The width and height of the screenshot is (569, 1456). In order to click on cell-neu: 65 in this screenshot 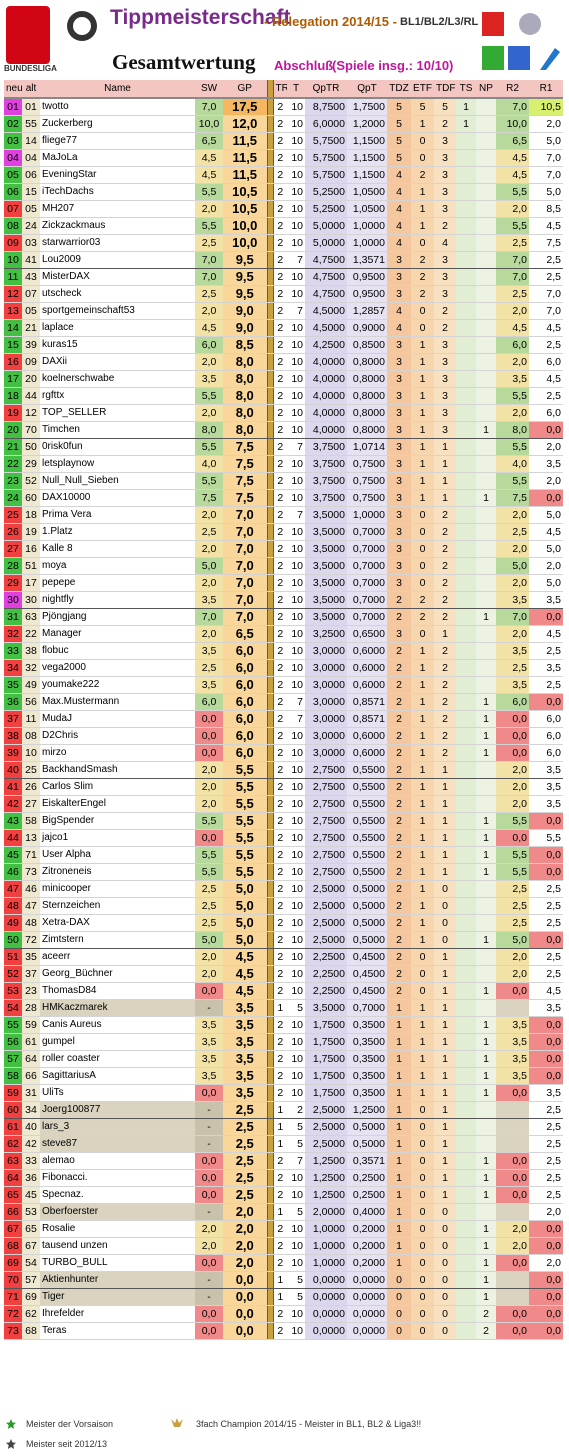, I will do `click(13, 1195)`.